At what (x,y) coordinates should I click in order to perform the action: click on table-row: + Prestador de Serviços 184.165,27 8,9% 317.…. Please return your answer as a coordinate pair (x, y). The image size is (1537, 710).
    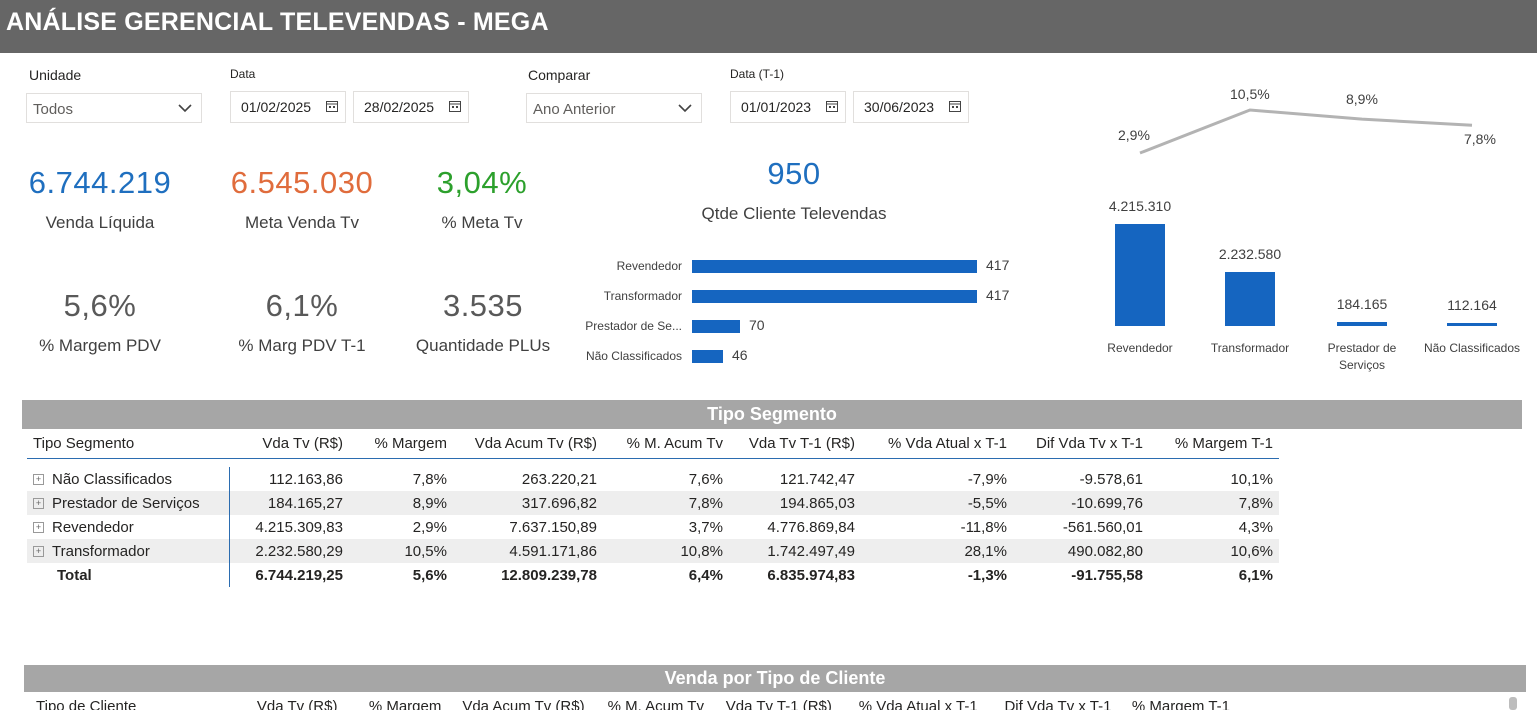
    Looking at the image, I should click on (653, 503).